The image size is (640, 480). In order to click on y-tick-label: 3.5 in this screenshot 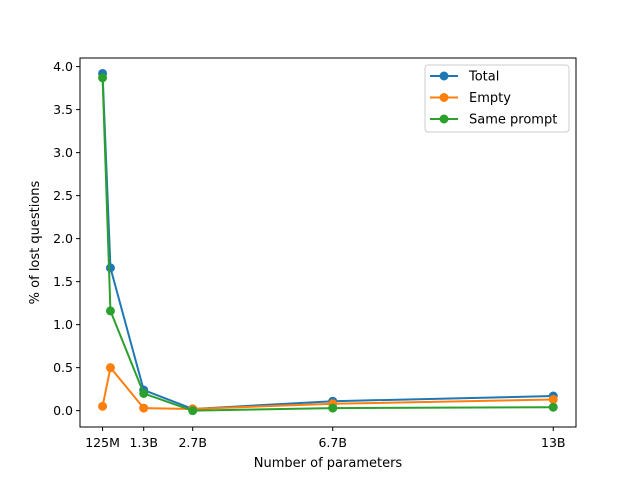, I will do `click(63, 109)`.